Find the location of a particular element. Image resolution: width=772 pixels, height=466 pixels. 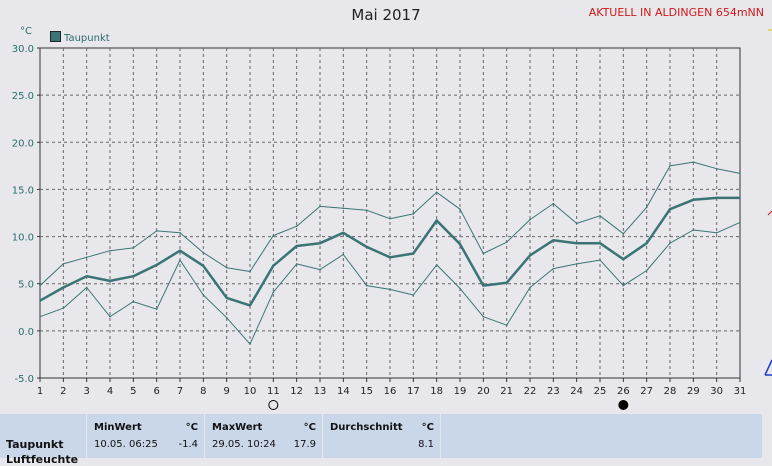

avg-cell: Durchschnitt °C 8.1 is located at coordinates (382, 436).